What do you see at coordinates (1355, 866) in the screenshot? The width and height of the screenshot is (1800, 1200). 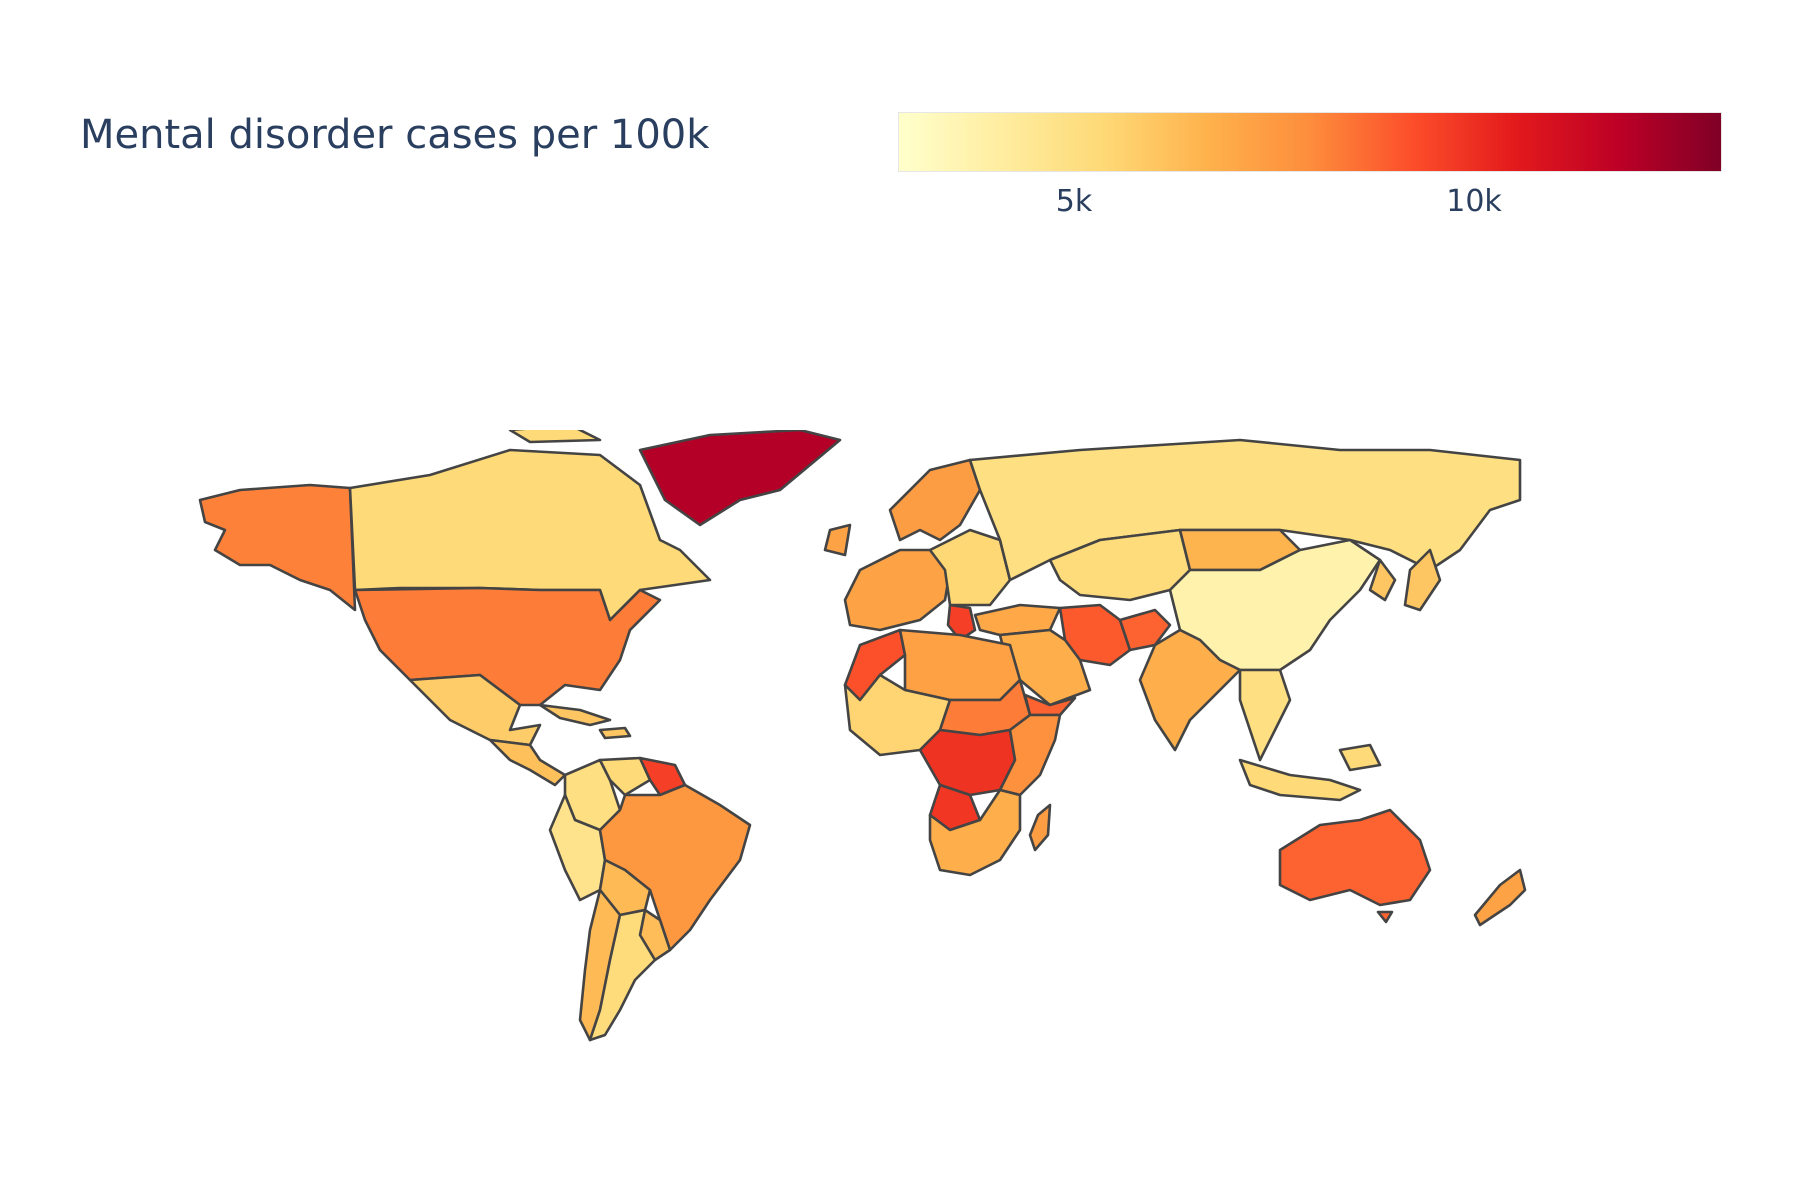 I see `region-australia` at bounding box center [1355, 866].